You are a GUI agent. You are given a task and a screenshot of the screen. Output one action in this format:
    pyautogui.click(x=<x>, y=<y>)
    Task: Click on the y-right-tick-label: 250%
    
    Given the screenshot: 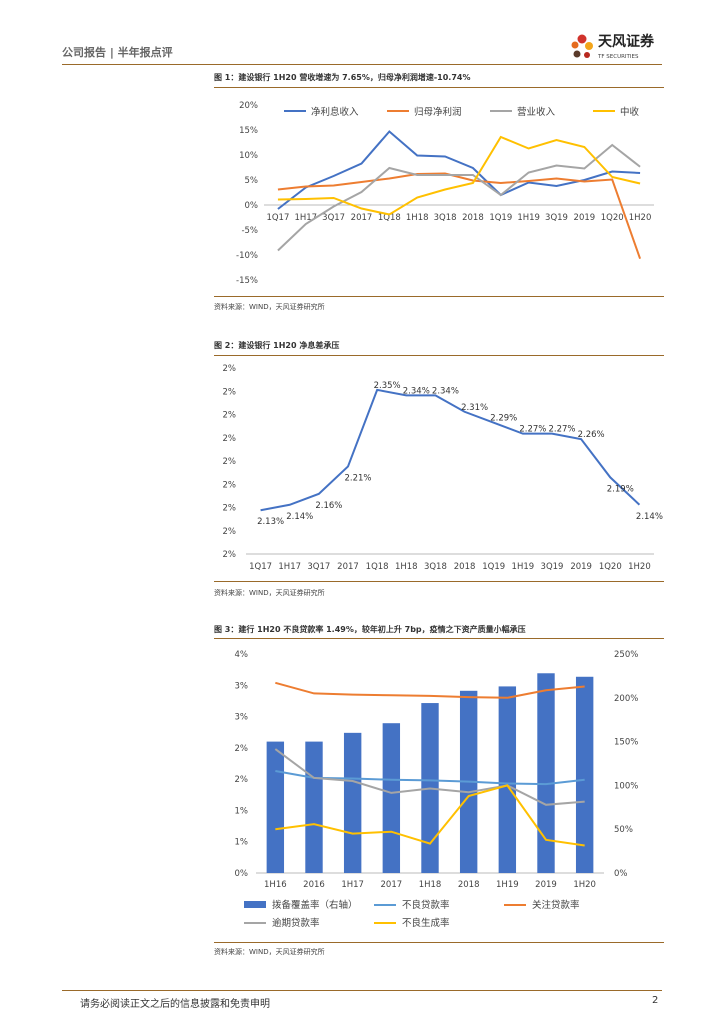 What is the action you would take?
    pyautogui.click(x=626, y=655)
    